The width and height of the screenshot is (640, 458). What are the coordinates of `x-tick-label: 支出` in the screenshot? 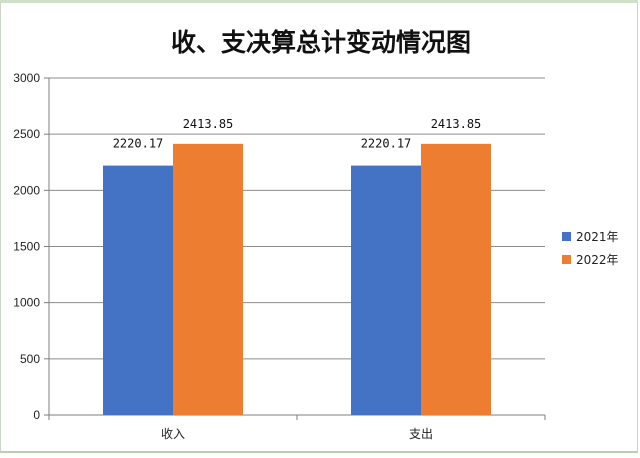 It's located at (421, 434).